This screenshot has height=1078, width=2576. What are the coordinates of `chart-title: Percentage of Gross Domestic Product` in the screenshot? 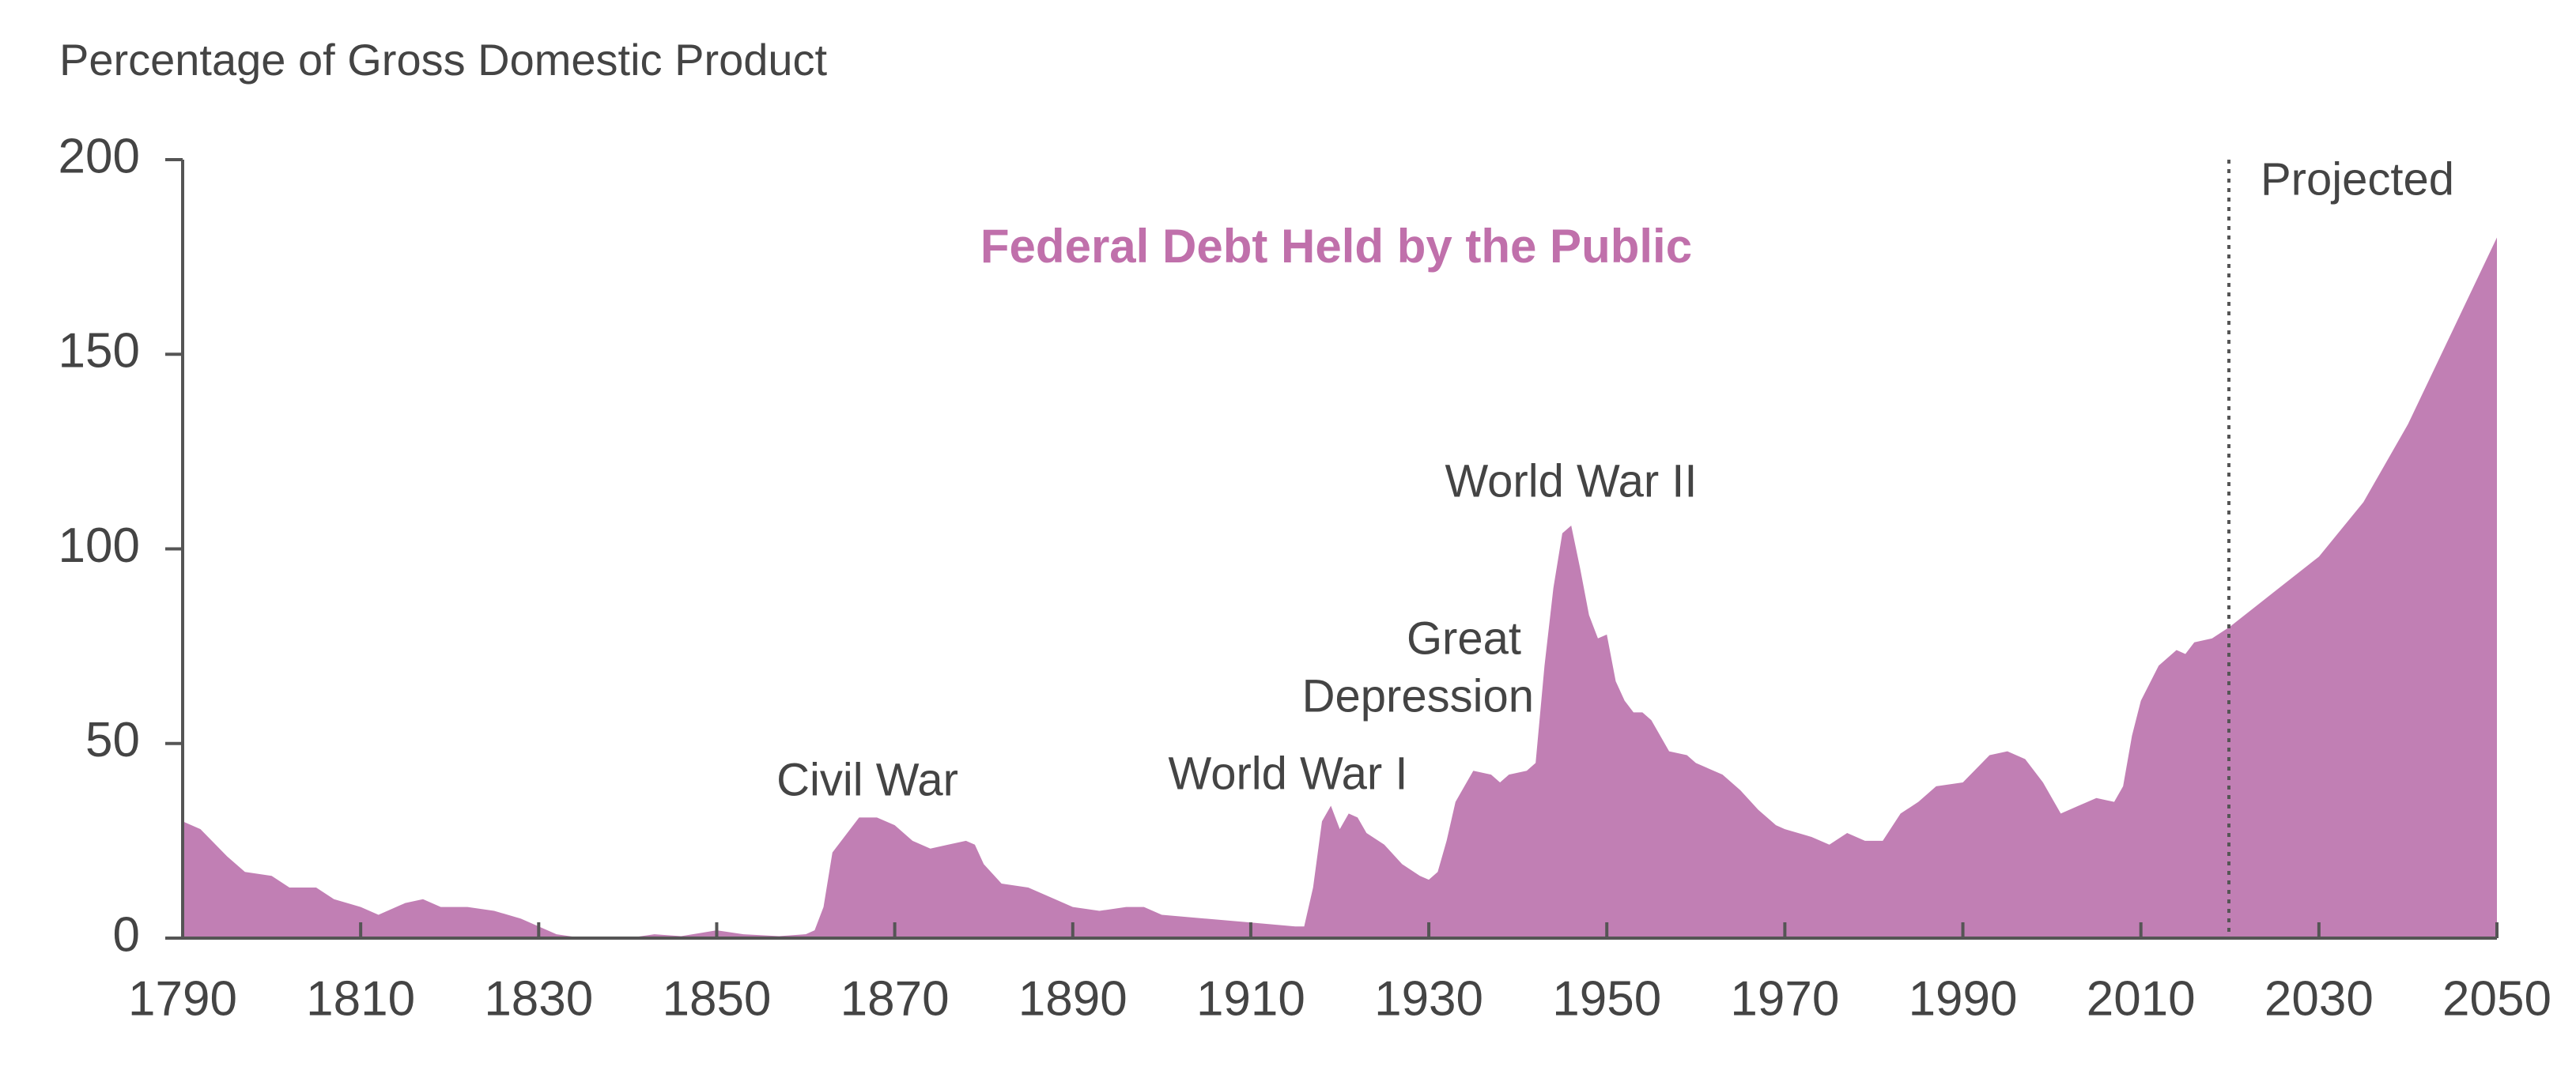 It's located at (443, 60).